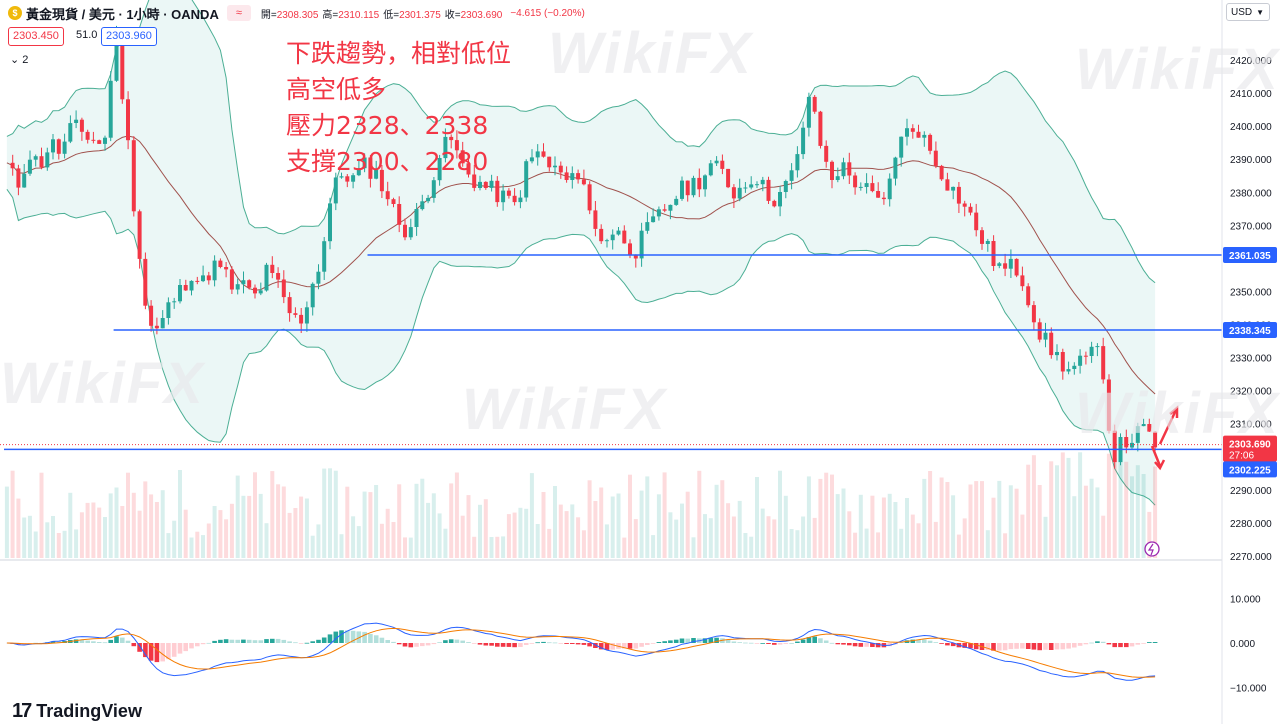 Image resolution: width=1280 pixels, height=724 pixels. I want to click on down-arrow-head, so click(1160, 465).